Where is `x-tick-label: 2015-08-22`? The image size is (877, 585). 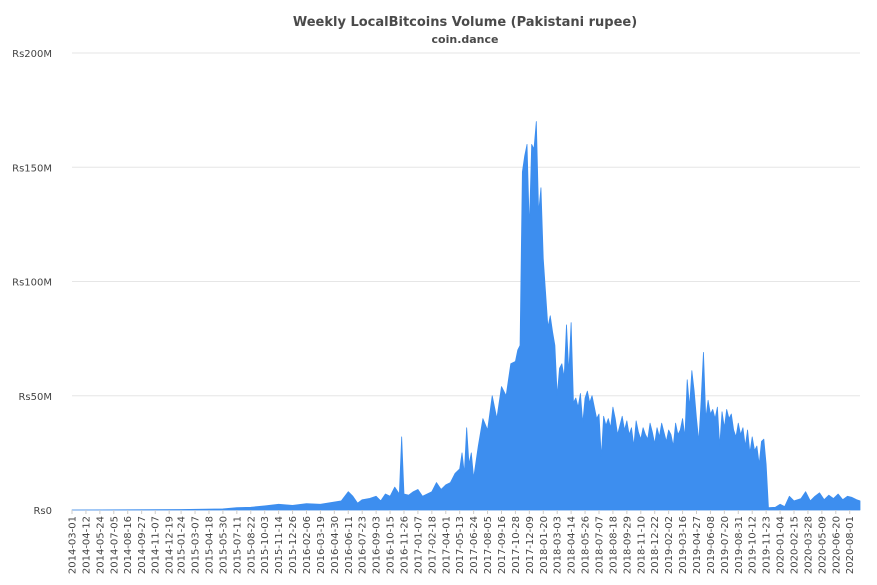 x-tick-label: 2015-08-22 is located at coordinates (251, 545).